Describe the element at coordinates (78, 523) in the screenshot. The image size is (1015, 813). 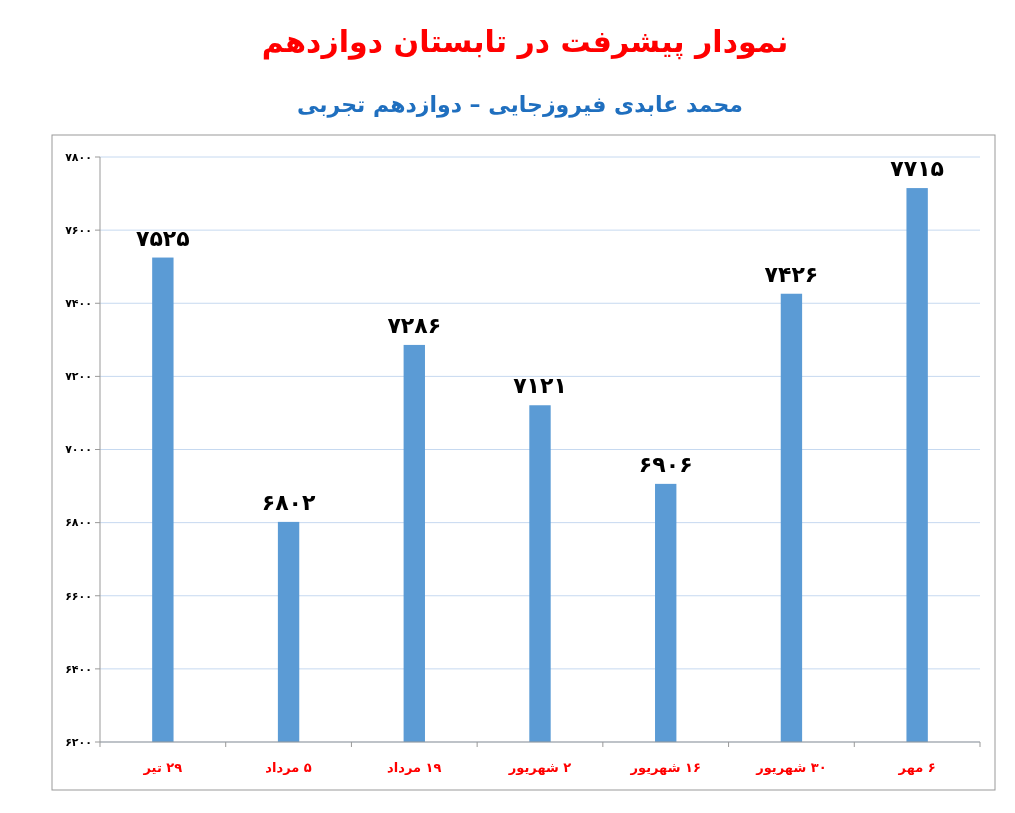
I see `y-tick-label: ۶۸۰۰` at that location.